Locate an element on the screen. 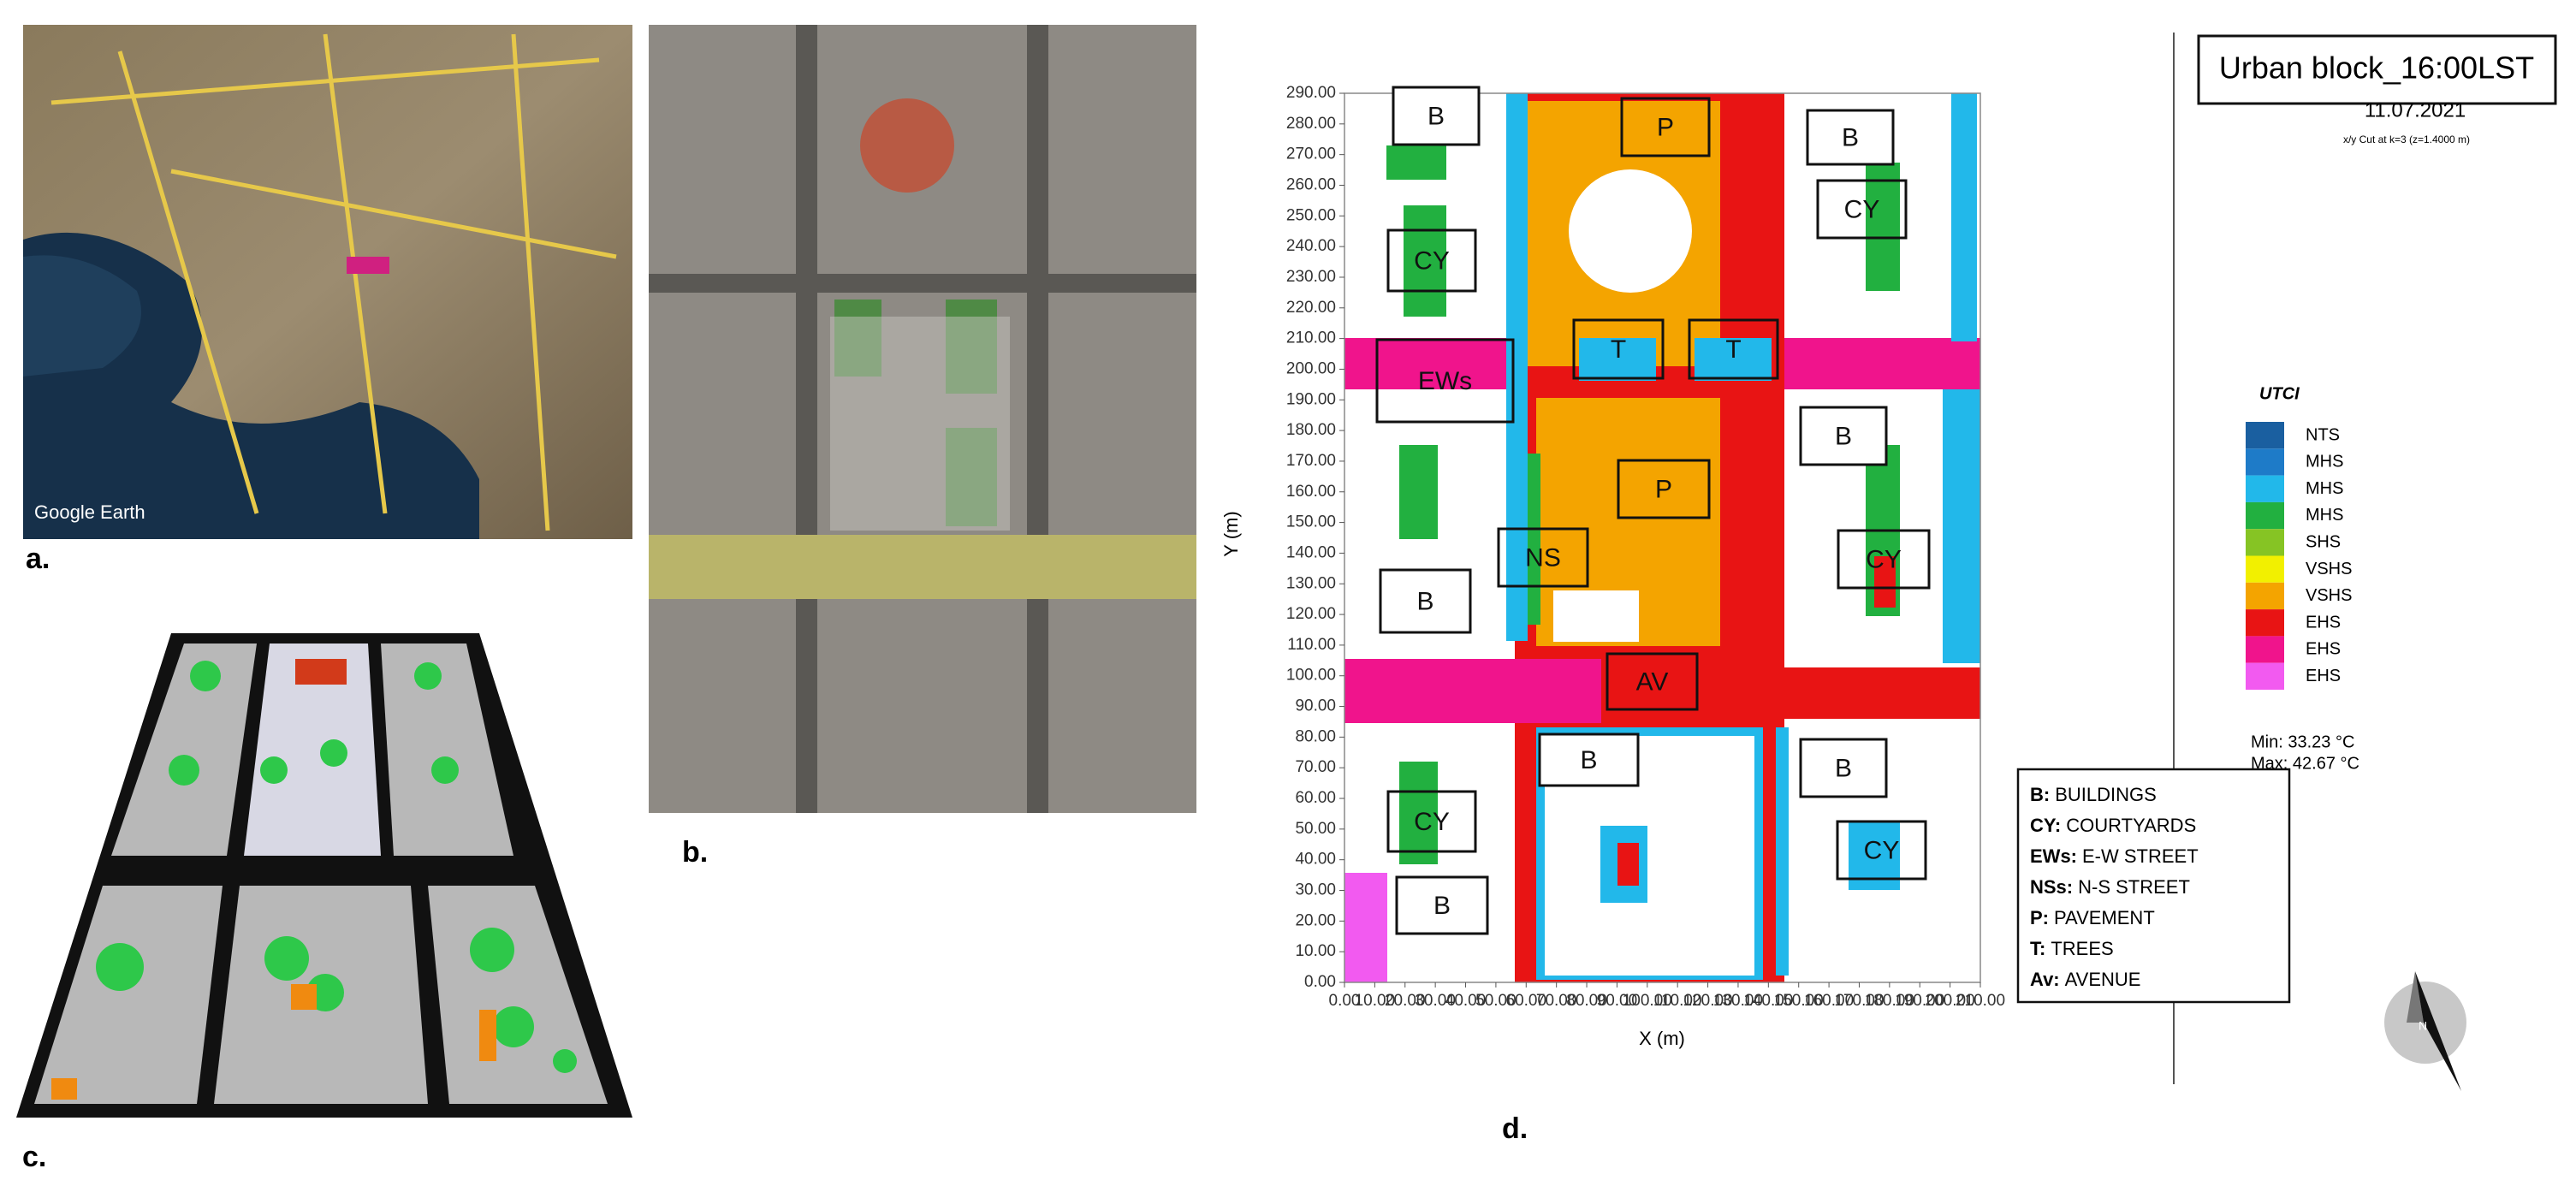  key-code: EWs: is located at coordinates (2053, 856).